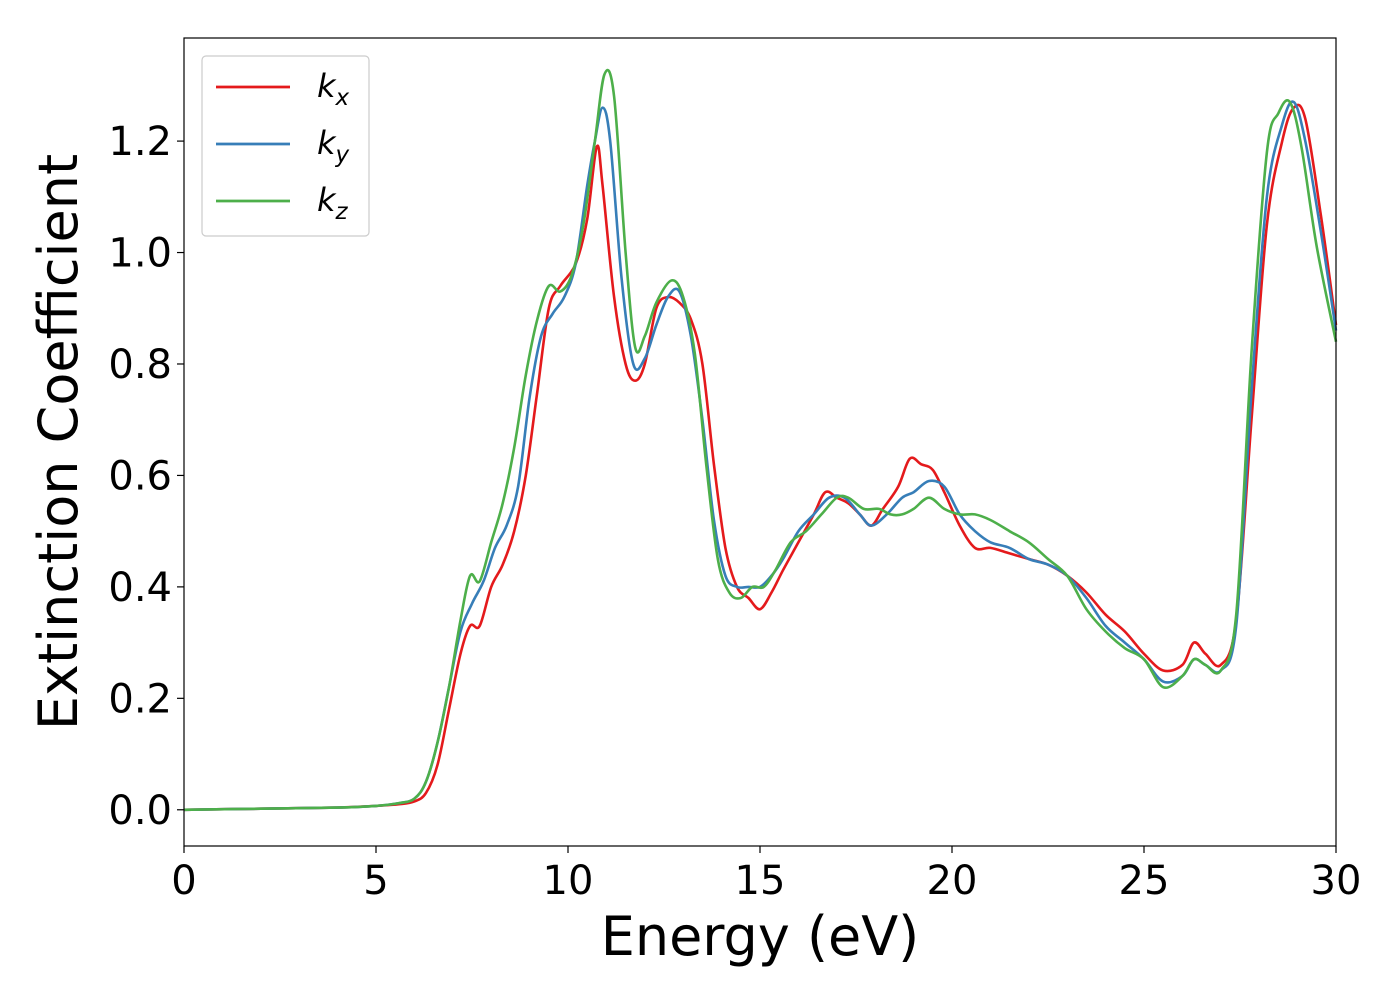 The width and height of the screenshot is (1400, 1000). I want to click on legend-box, so click(285, 146).